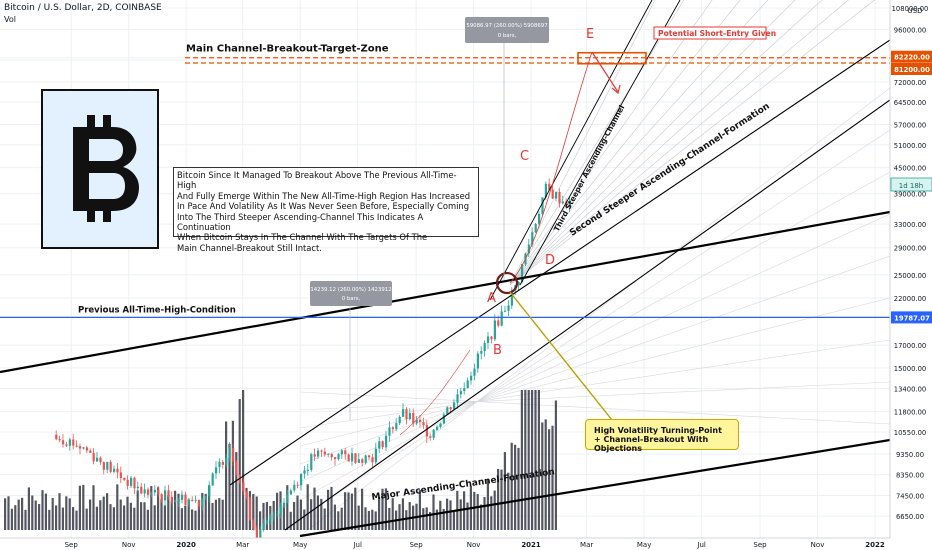  Describe the element at coordinates (586, 545) in the screenshot. I see `time-tick: Mar` at that location.